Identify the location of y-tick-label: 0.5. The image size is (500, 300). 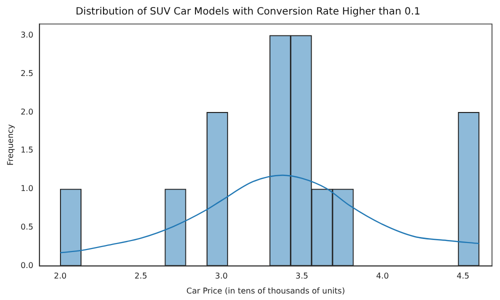
(27, 227).